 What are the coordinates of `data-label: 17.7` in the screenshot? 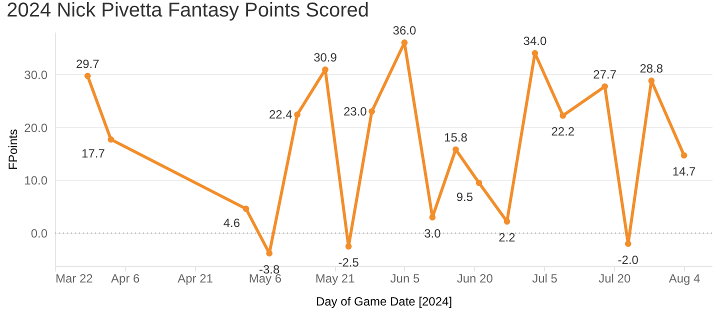 It's located at (94, 153).